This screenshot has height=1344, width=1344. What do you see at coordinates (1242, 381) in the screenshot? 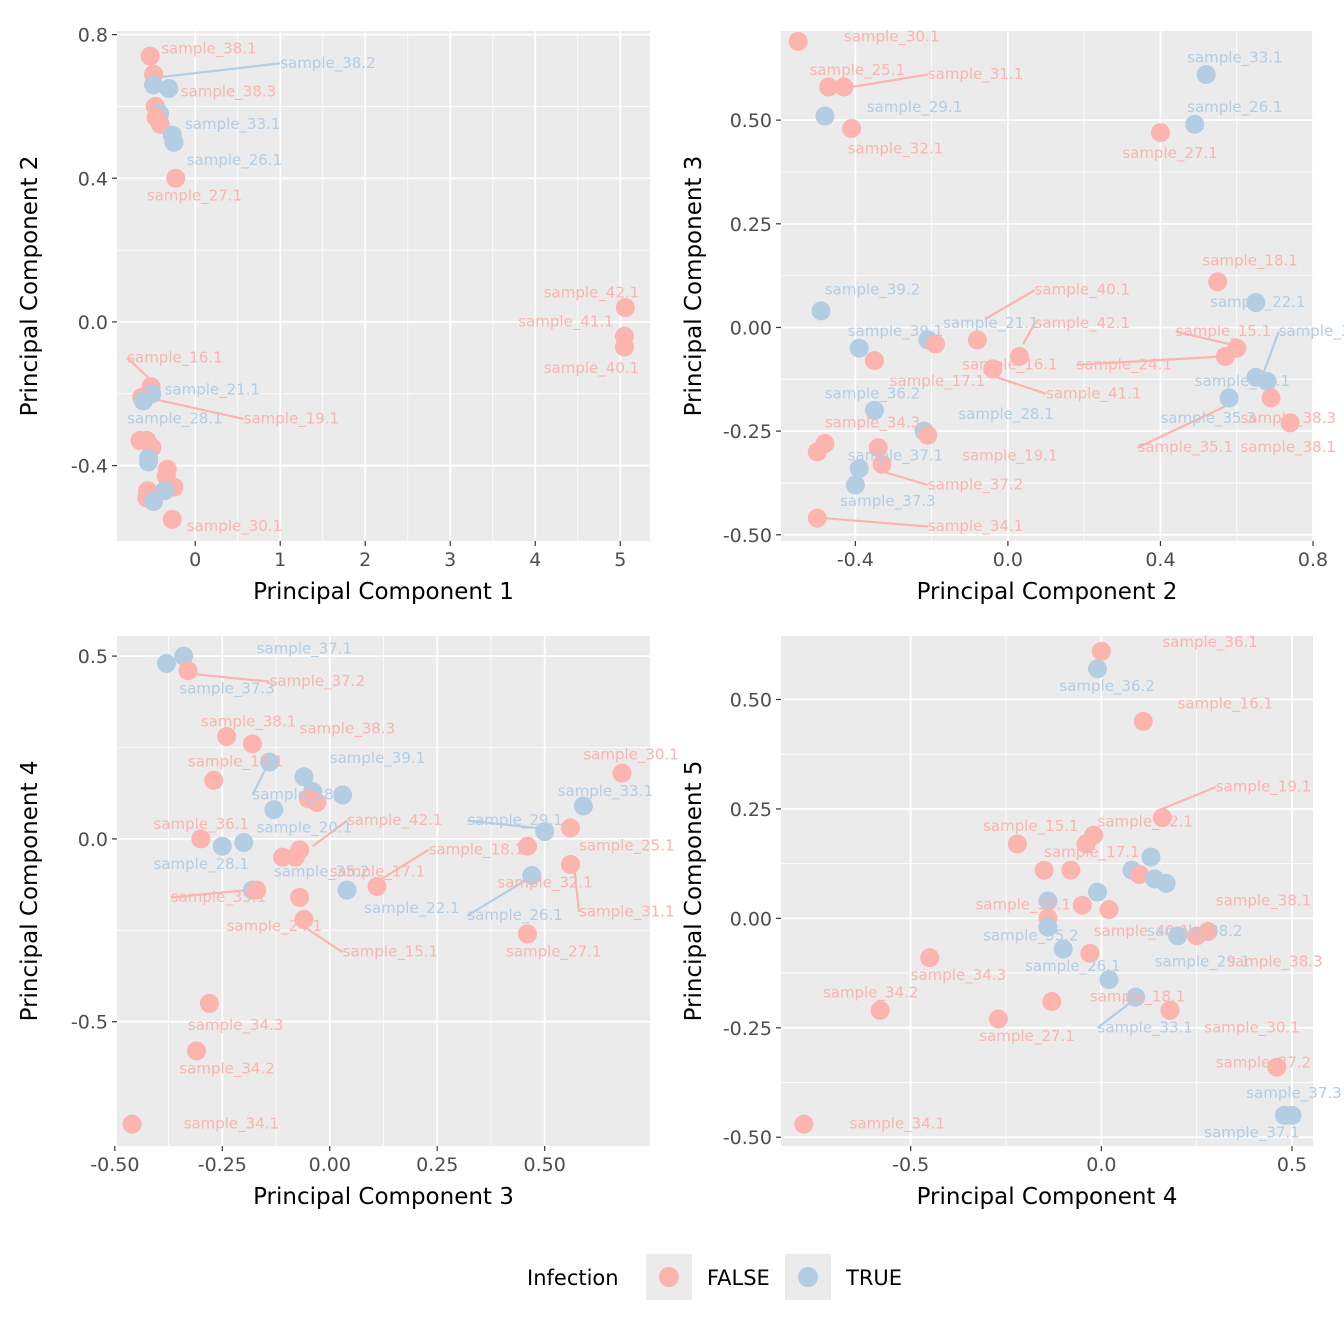
I see `point-label-sample-20-1: sample_20.1` at bounding box center [1242, 381].